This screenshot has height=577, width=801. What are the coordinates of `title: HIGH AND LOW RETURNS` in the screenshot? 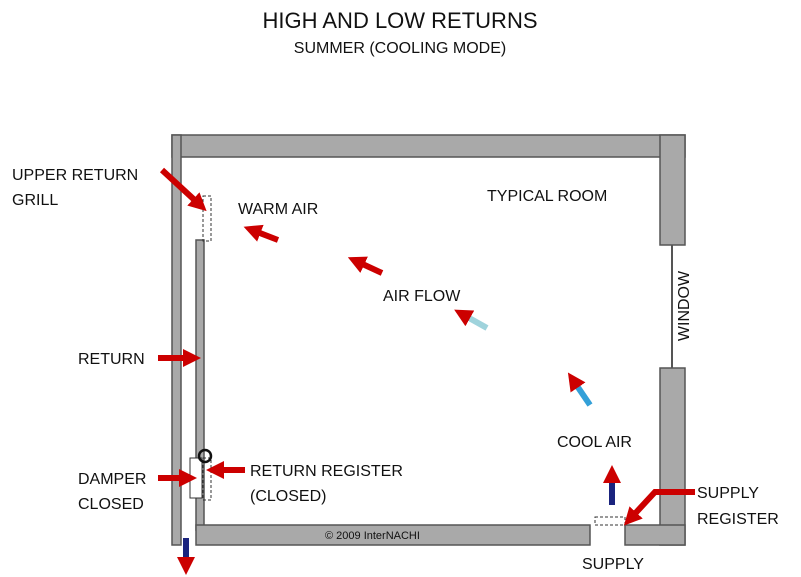 It's located at (399, 20).